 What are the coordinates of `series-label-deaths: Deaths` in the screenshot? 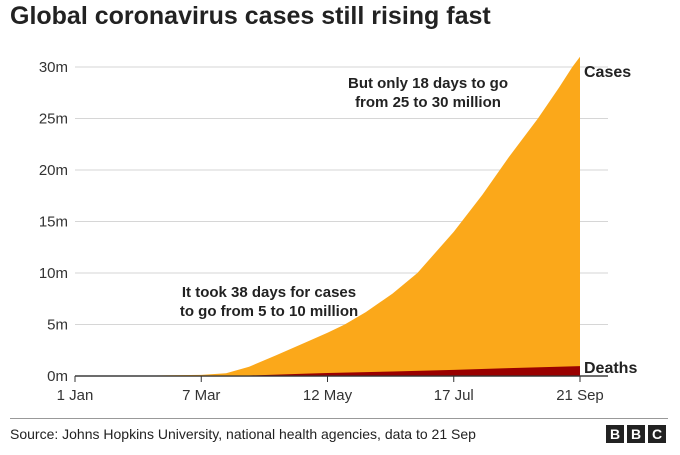 It's located at (610, 368).